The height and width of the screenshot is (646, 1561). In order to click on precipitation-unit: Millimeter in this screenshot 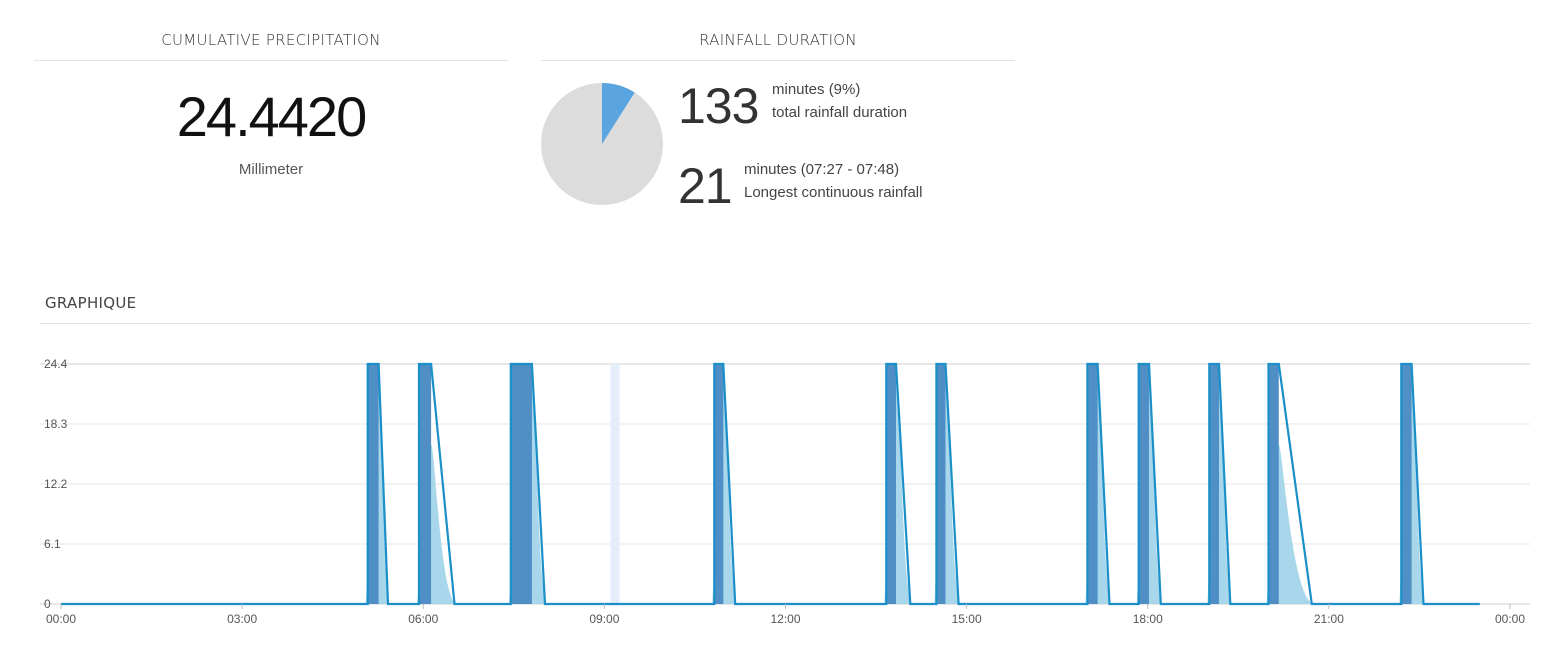, I will do `click(271, 169)`.